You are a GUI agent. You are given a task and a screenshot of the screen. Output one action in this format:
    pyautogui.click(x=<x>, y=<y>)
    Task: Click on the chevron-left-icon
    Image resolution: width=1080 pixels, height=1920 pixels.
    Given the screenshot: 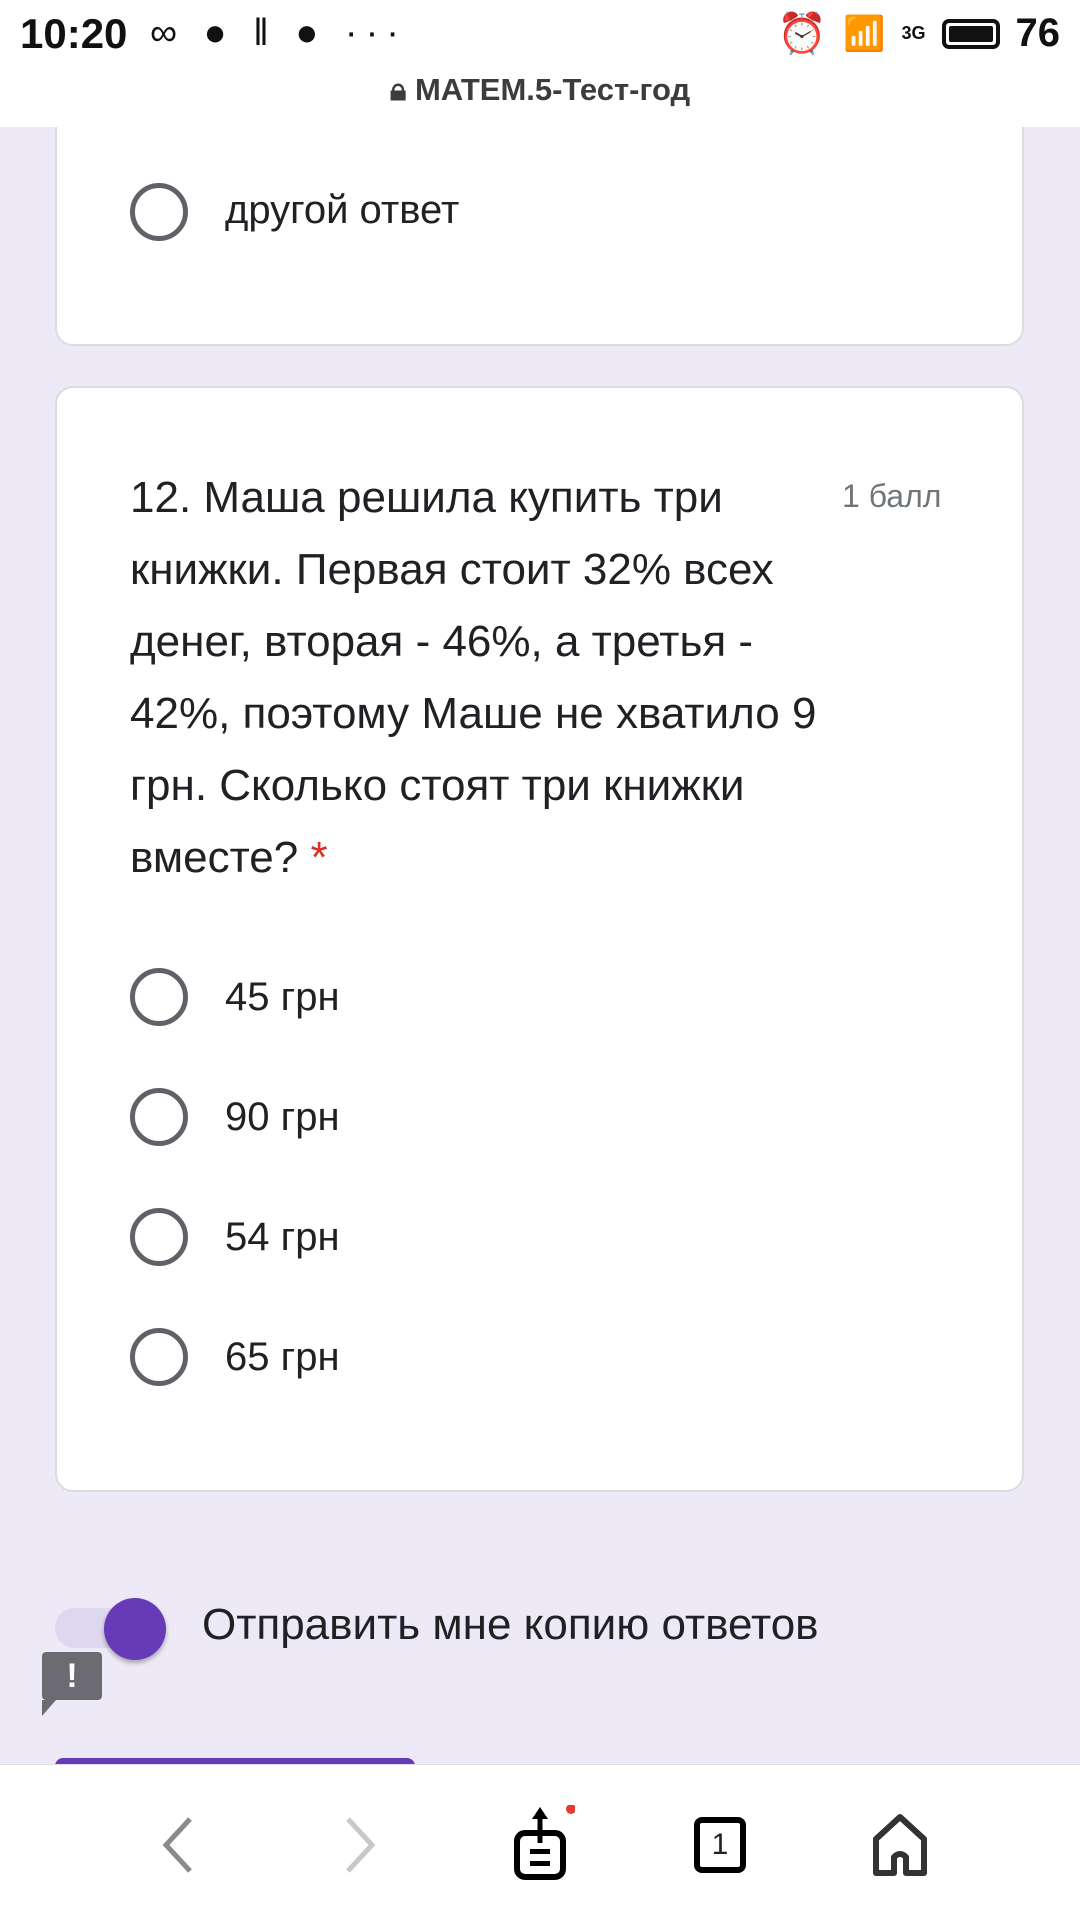 What is the action you would take?
    pyautogui.click(x=177, y=1845)
    